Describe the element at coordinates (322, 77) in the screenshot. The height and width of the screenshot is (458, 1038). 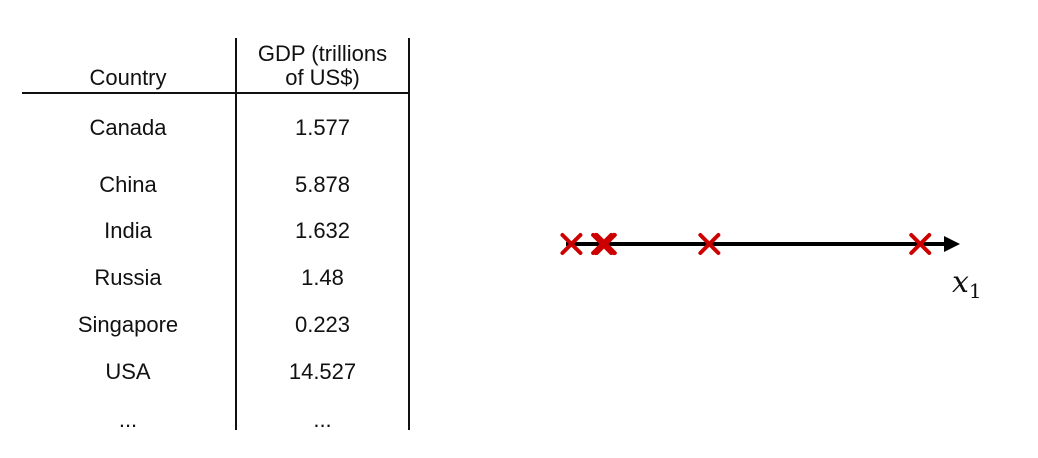
I see `header-gdp-line2: of US$)` at that location.